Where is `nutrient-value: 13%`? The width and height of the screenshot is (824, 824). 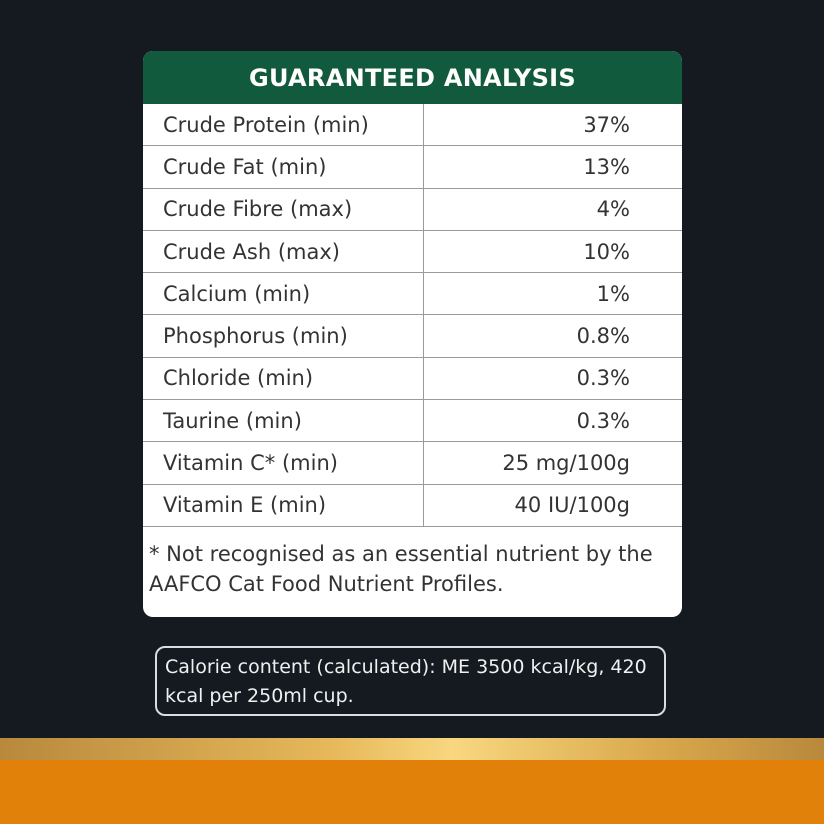 nutrient-value: 13% is located at coordinates (606, 166).